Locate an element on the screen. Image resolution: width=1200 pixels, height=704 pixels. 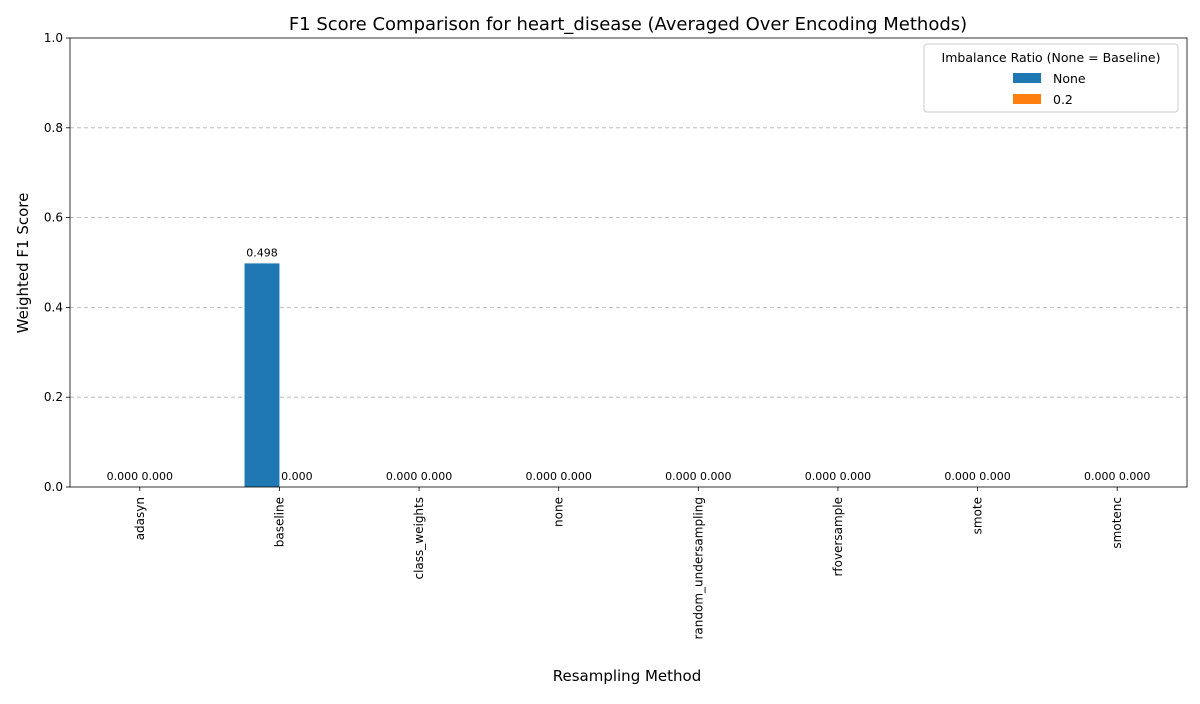
bars-group is located at coordinates (262, 375).